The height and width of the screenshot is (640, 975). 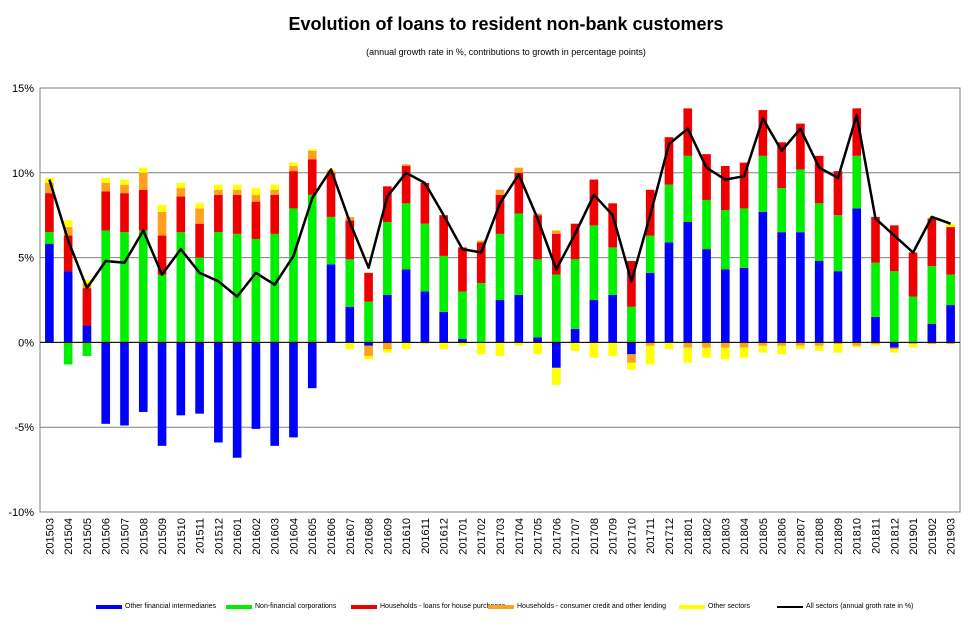 I want to click on legend-label: Non-financial corporations, so click(x=296, y=606).